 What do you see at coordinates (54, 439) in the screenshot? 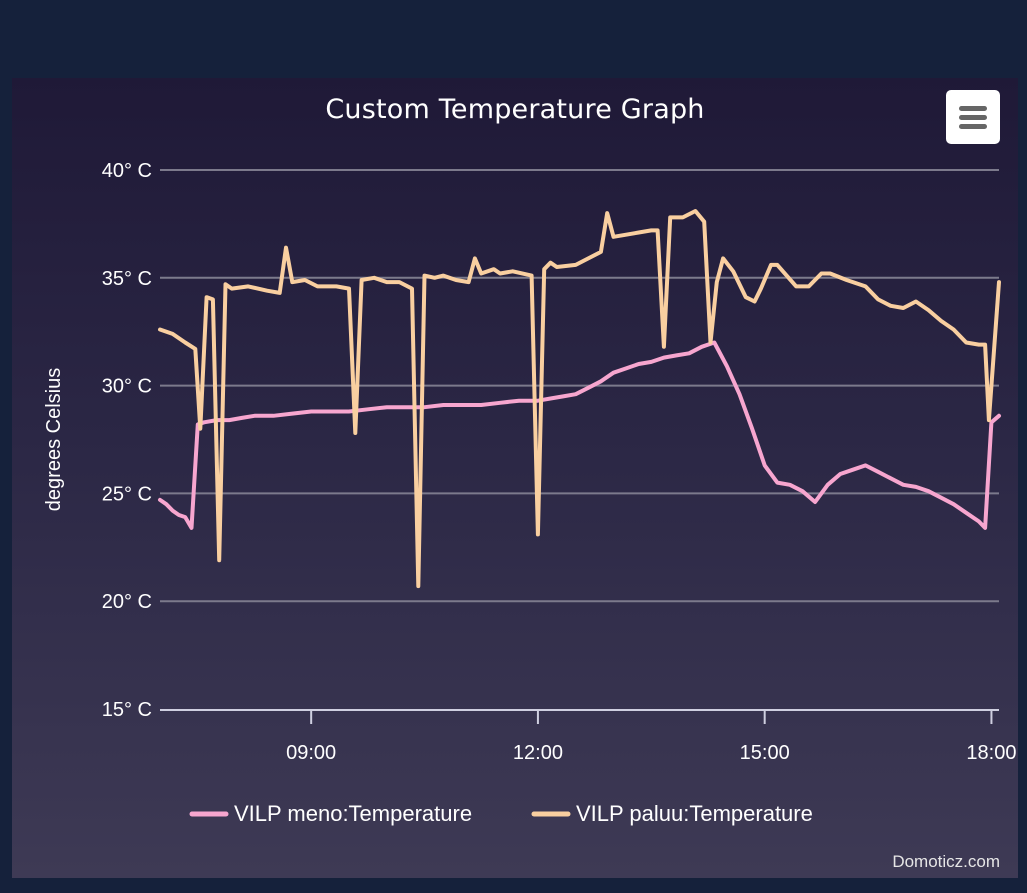
I see `y-axis-title: degrees Celsius` at bounding box center [54, 439].